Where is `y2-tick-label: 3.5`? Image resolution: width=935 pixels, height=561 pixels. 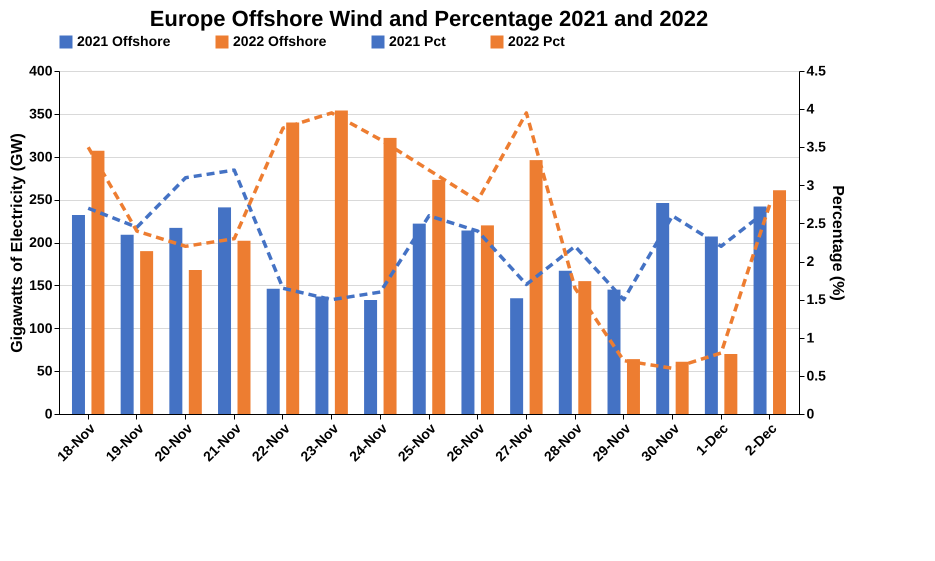
y2-tick-label: 3.5 is located at coordinates (816, 146).